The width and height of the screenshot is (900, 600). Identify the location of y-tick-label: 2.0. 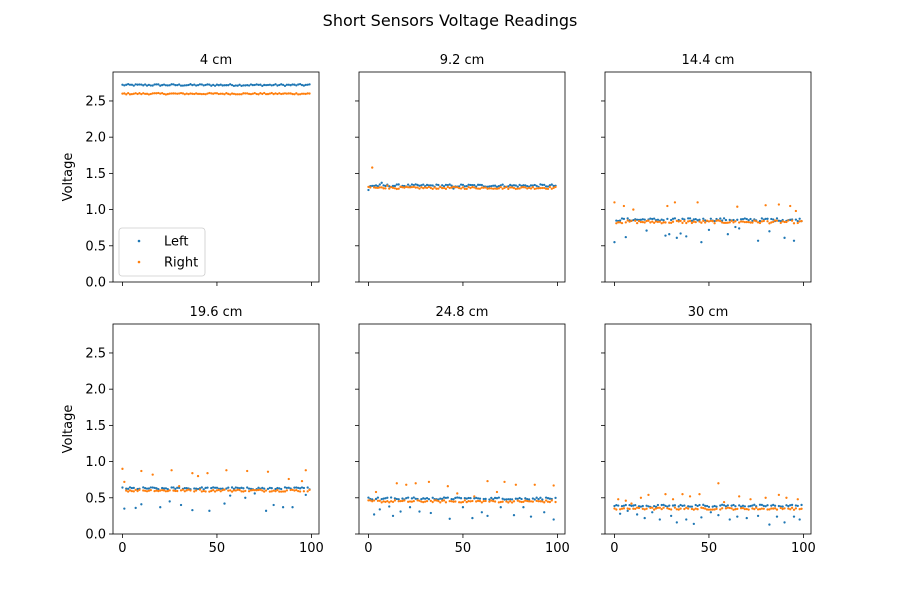
(95, 390).